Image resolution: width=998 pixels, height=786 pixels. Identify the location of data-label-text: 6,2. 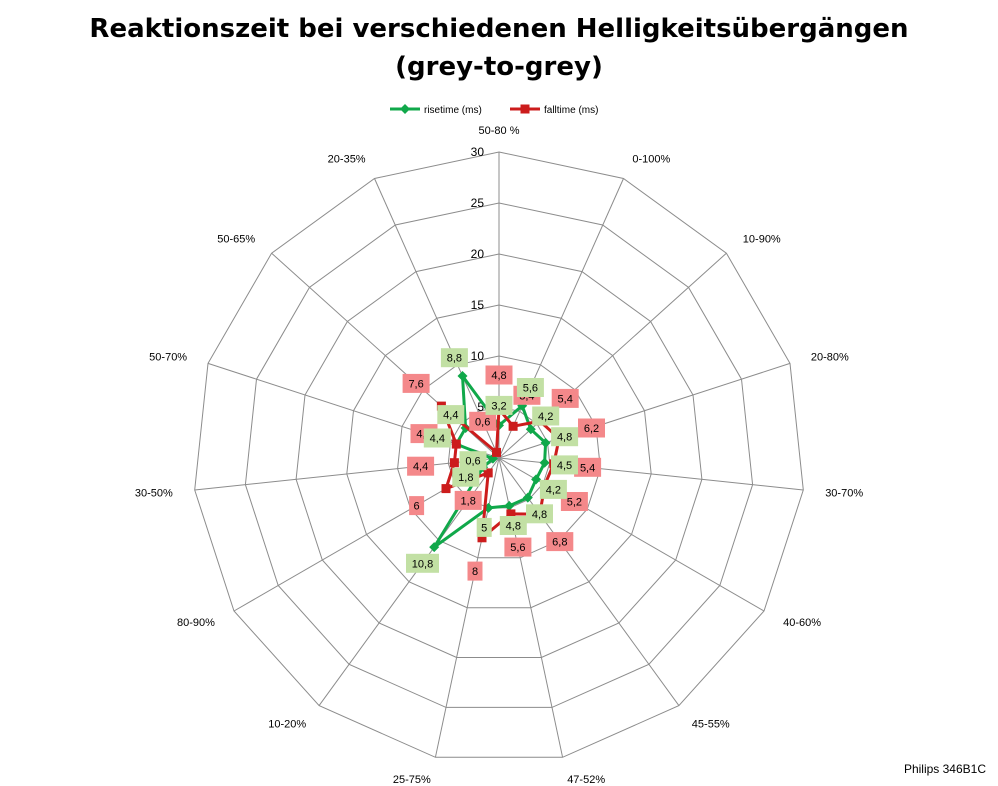
(591, 429).